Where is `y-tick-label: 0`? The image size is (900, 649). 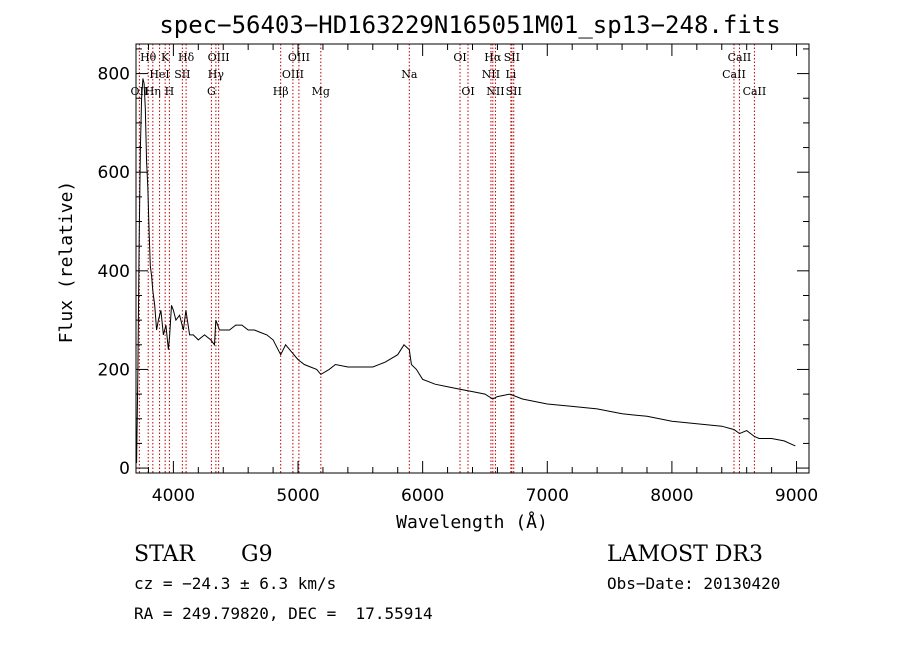 y-tick-label: 0 is located at coordinates (124, 469).